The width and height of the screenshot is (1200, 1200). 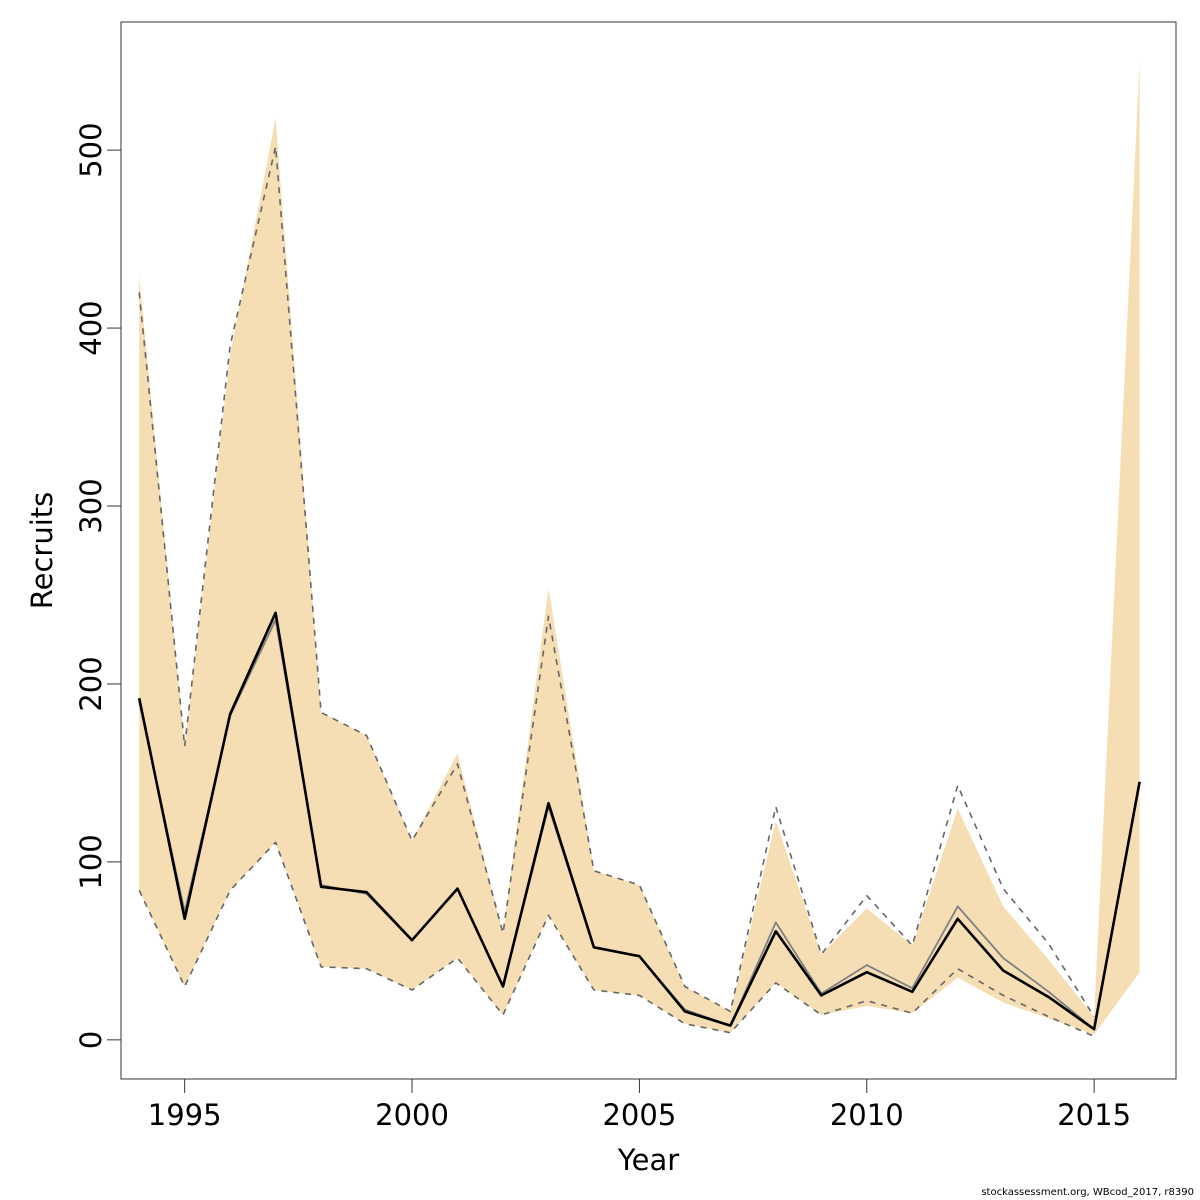 What do you see at coordinates (185, 1115) in the screenshot?
I see `x-tick-label: 1995` at bounding box center [185, 1115].